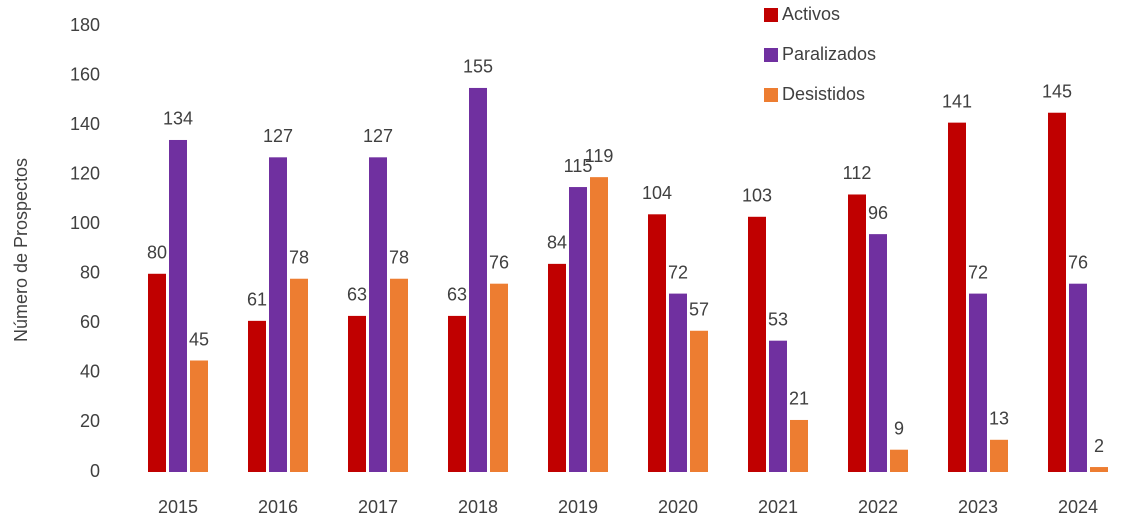 The width and height of the screenshot is (1124, 523). I want to click on y-tick-label: 180, so click(85, 25).